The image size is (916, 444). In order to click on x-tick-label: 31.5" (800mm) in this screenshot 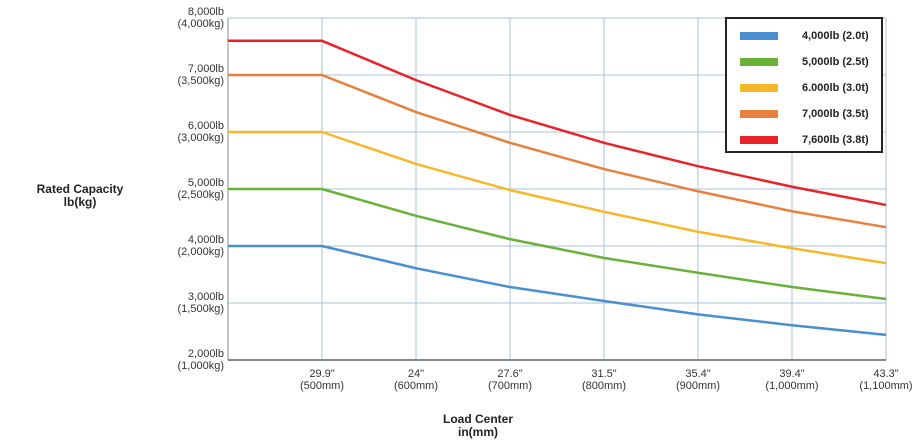, I will do `click(603, 380)`.